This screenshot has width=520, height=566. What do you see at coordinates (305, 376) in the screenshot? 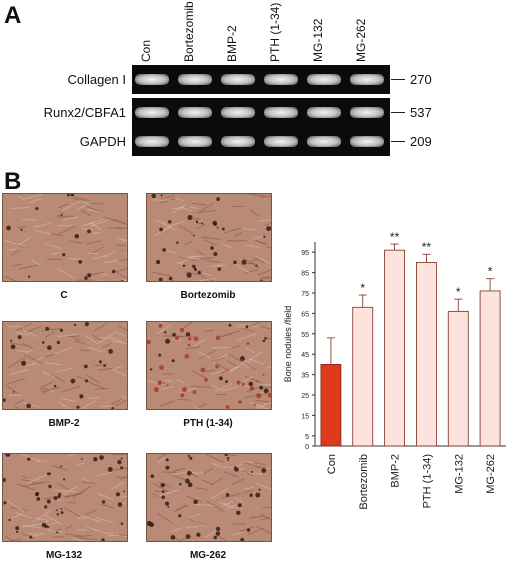
I see `y-tick-label: 35` at bounding box center [305, 376].